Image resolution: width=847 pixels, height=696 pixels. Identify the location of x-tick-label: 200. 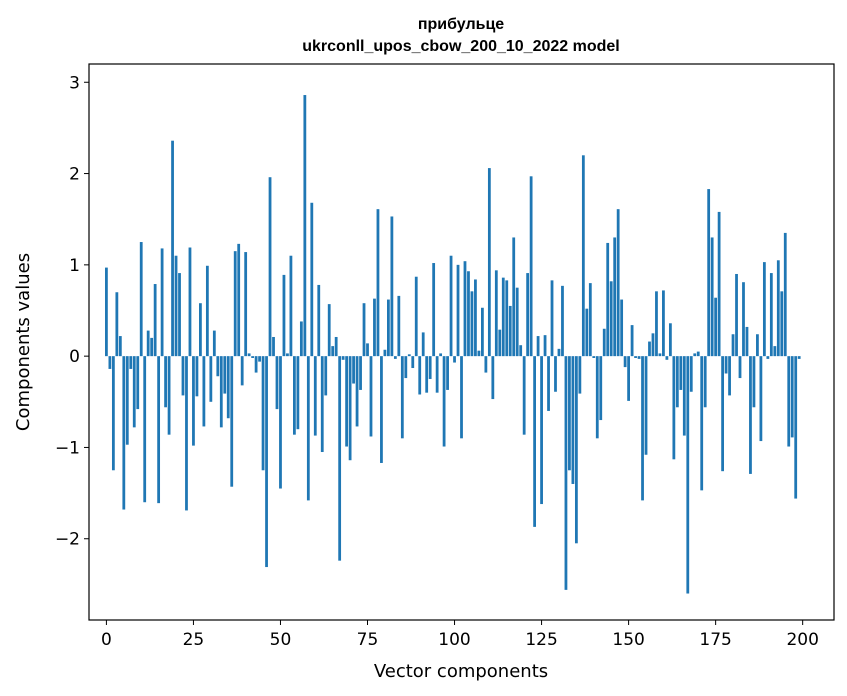
(802, 640).